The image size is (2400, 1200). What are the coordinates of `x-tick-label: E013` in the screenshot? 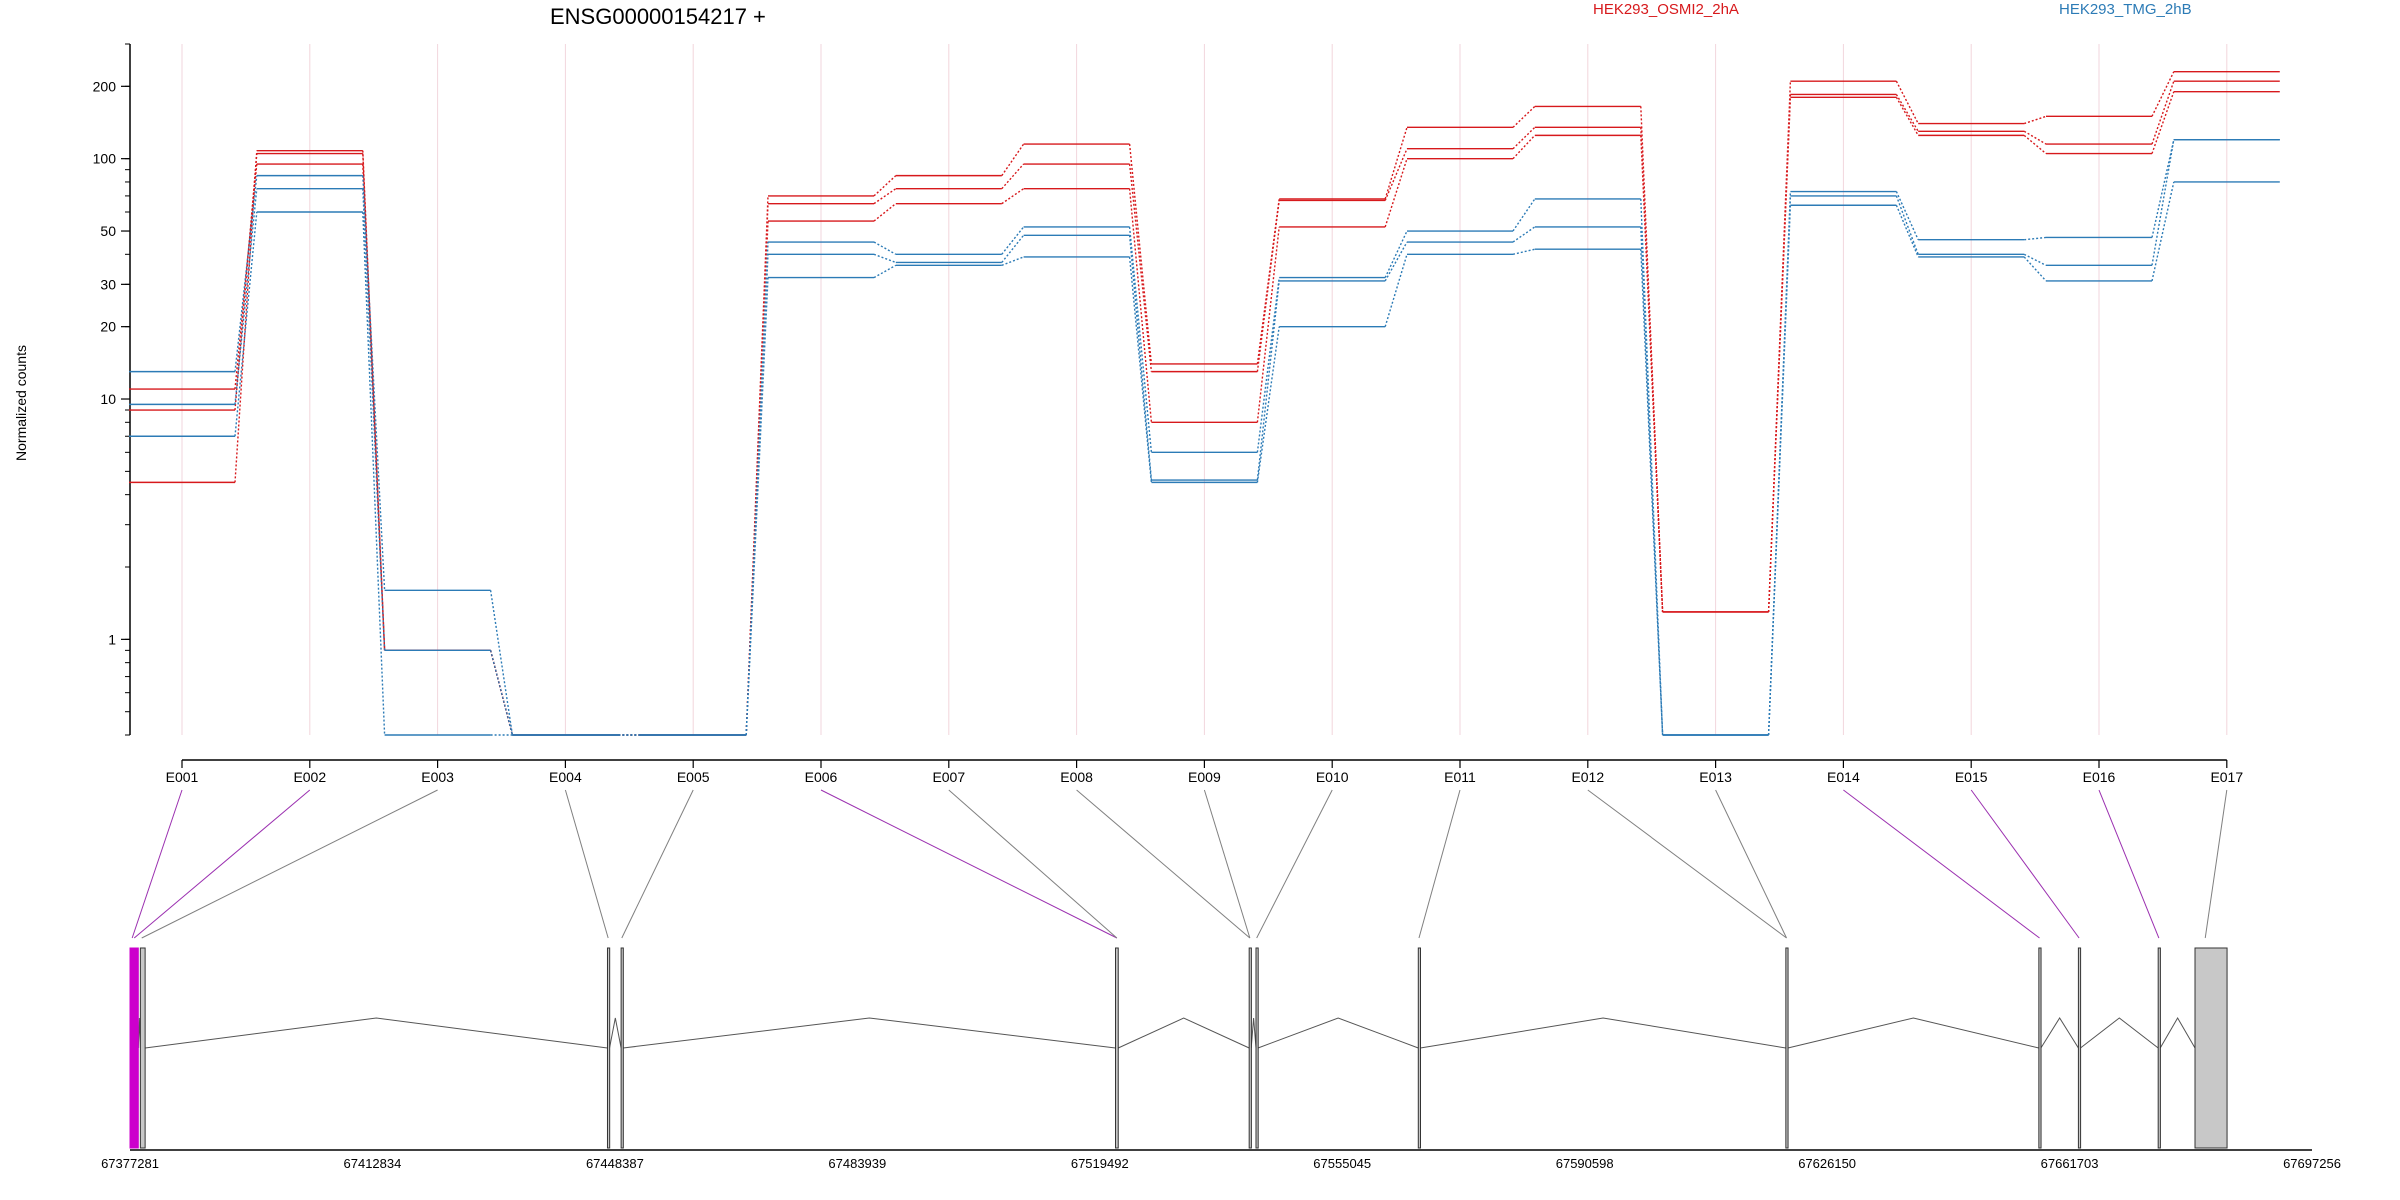 It's located at (1715, 777).